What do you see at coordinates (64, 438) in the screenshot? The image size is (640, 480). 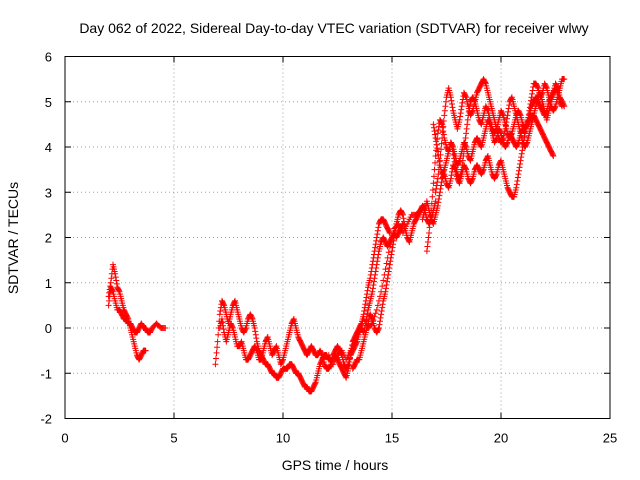 I see `x-tick-label: 0` at bounding box center [64, 438].